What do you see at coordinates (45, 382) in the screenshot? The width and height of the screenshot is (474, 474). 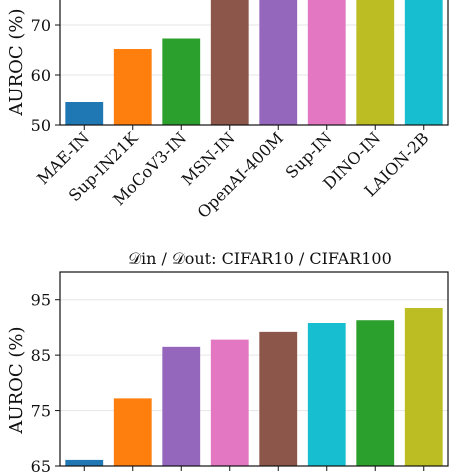 I see `y-ticks-bottom: 65 75 85 95` at bounding box center [45, 382].